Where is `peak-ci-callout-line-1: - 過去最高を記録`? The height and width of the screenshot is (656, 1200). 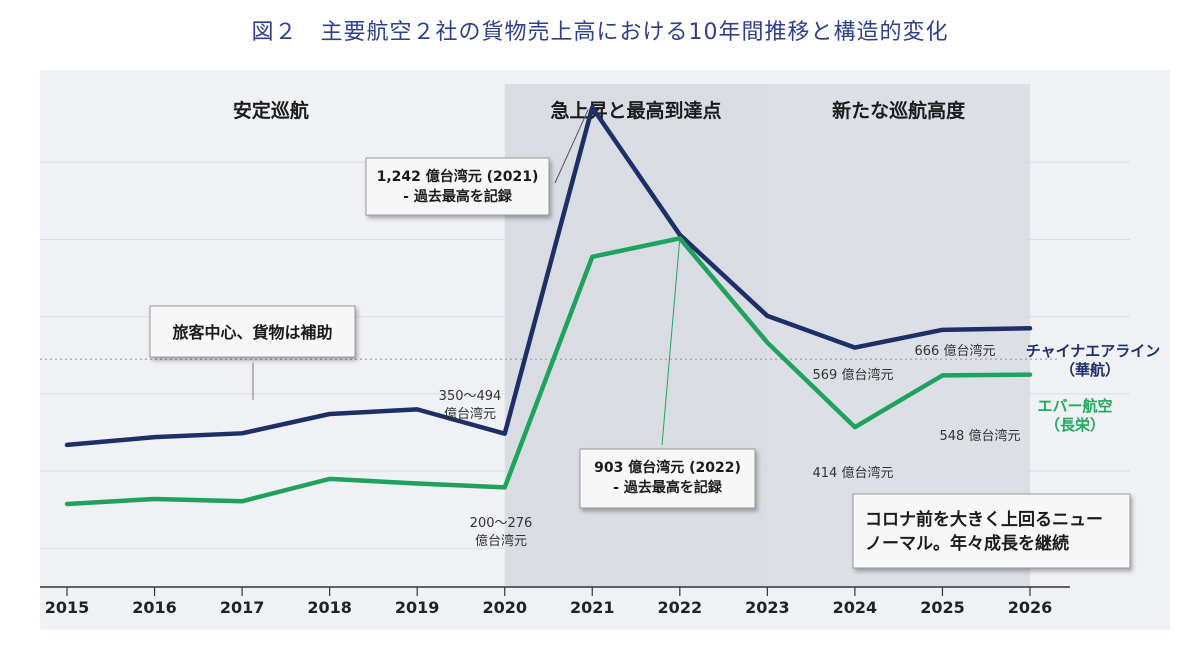
peak-ci-callout-line-1: - 過去最高を記録 is located at coordinates (458, 196).